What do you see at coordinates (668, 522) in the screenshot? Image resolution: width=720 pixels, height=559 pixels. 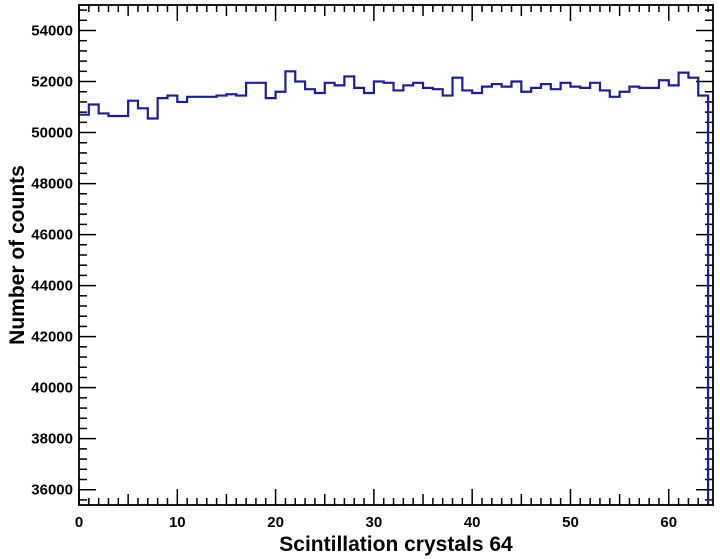 I see `x-tick-label: 60` at bounding box center [668, 522].